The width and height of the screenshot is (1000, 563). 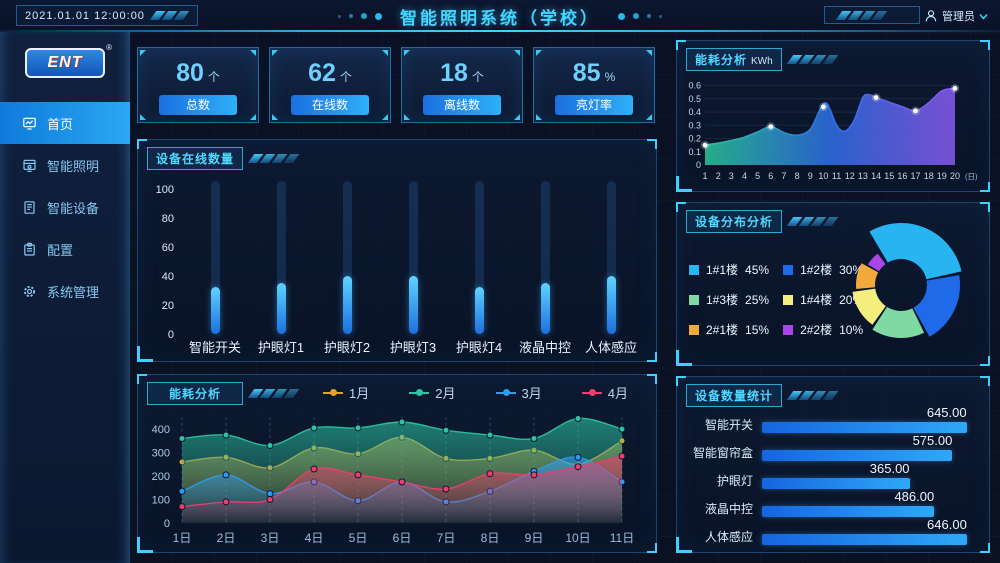 I want to click on sidebar-menu: 首页 智能照明 智能设备, so click(x=65, y=207).